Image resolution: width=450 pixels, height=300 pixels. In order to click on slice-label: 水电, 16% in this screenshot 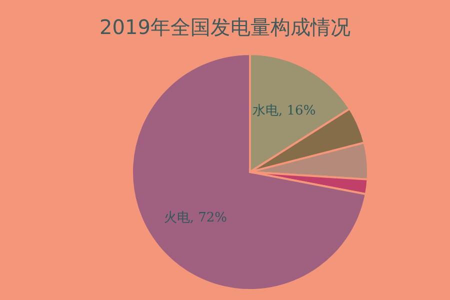, I will do `click(284, 111)`.